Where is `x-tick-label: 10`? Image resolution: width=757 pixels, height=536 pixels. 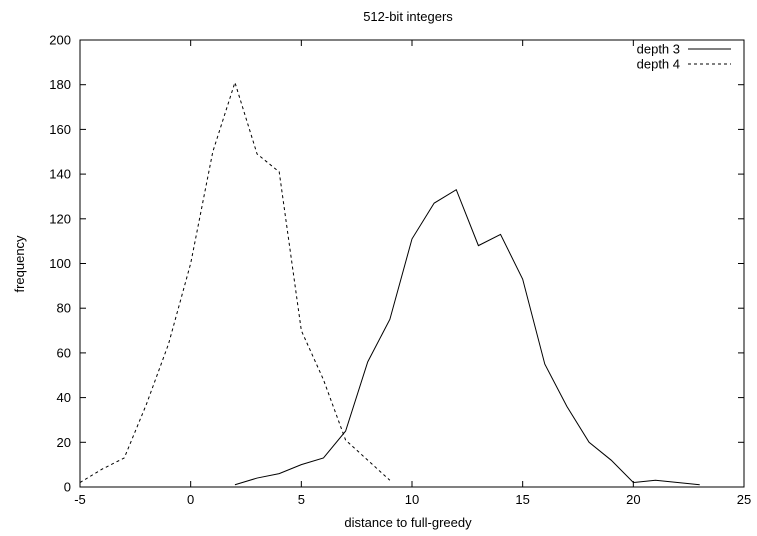 x-tick-label: 10 is located at coordinates (412, 499).